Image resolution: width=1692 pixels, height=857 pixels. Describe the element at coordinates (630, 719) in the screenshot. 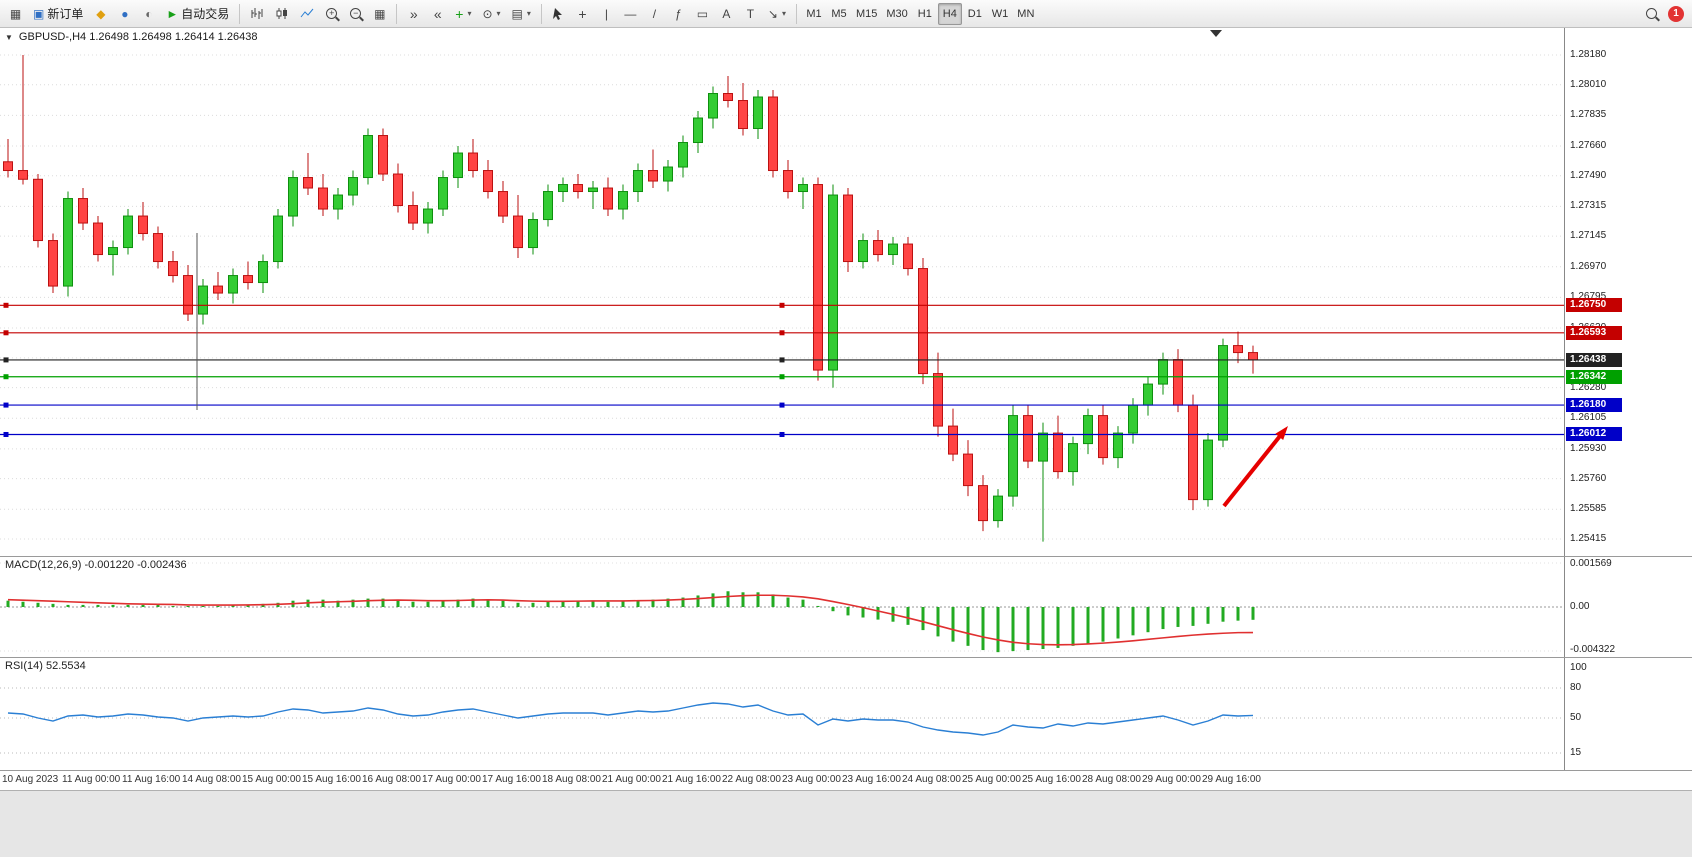

I see `rsi-line` at that location.